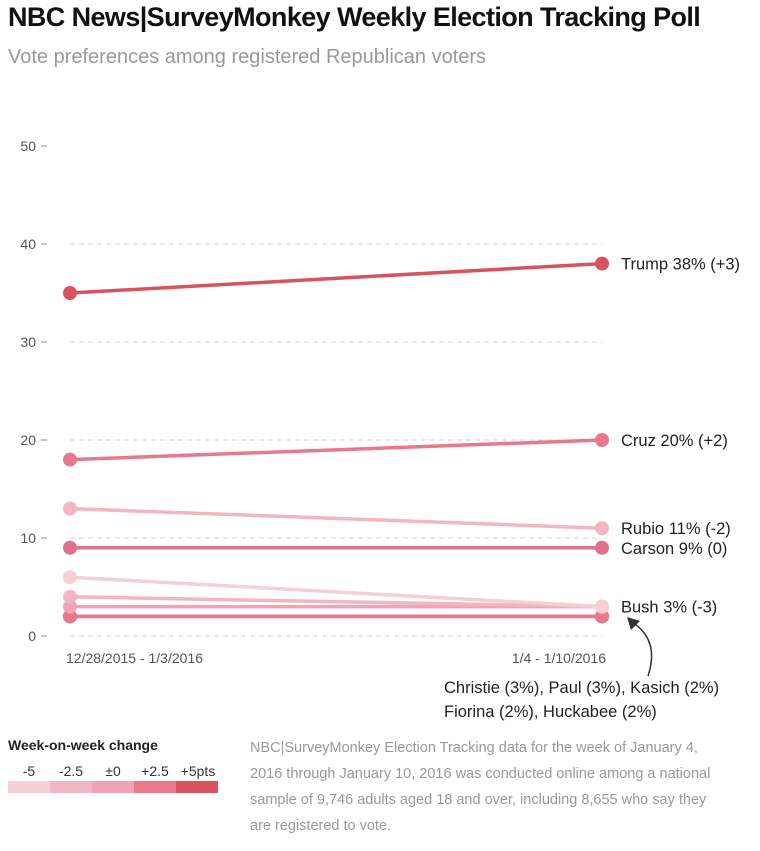 The height and width of the screenshot is (851, 760). Describe the element at coordinates (28, 146) in the screenshot. I see `y-tick-label: 50` at that location.